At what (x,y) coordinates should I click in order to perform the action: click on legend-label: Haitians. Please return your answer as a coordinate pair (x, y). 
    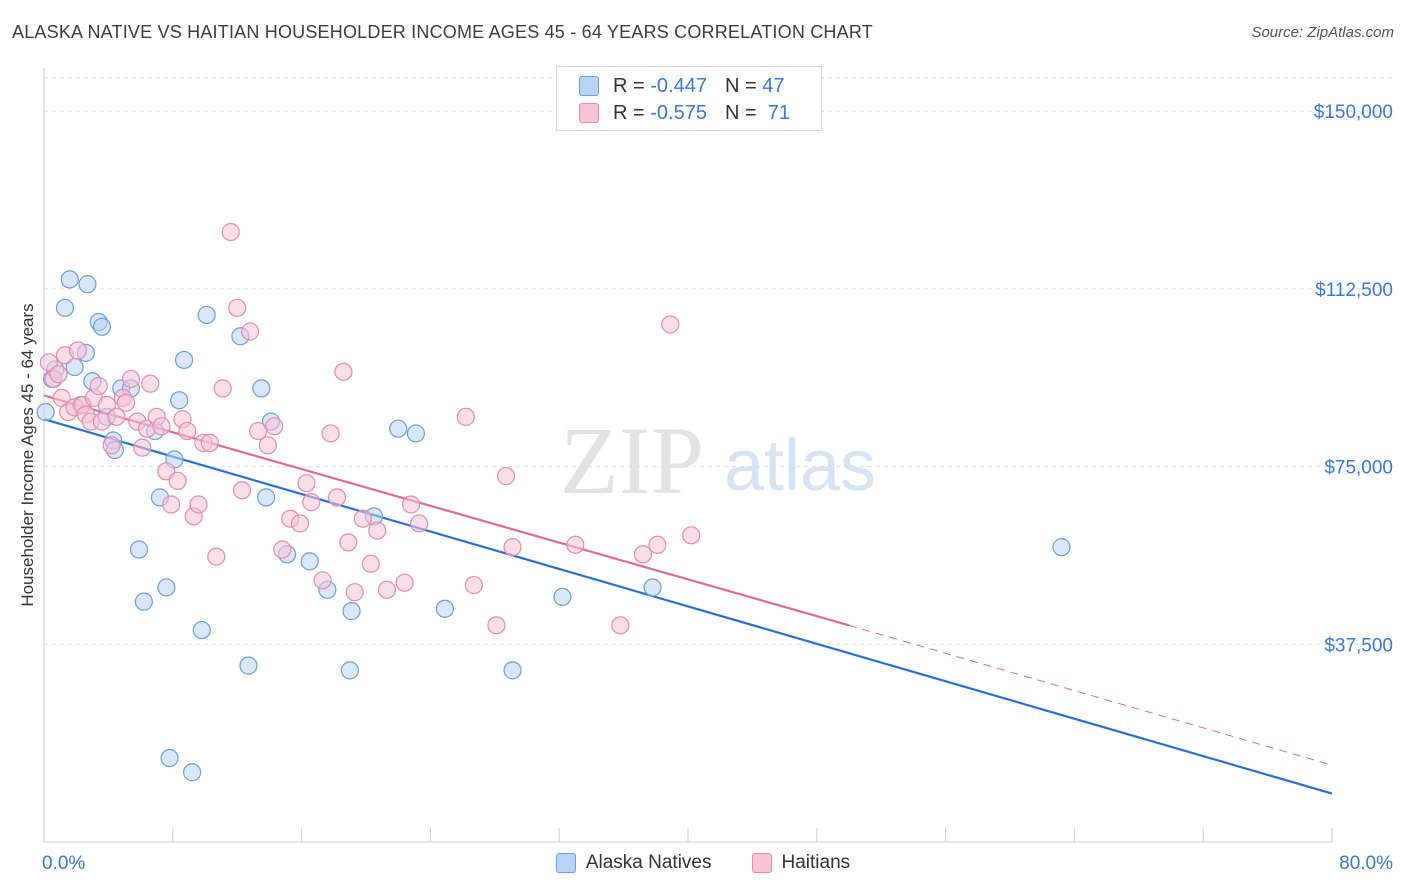
    Looking at the image, I should click on (816, 862).